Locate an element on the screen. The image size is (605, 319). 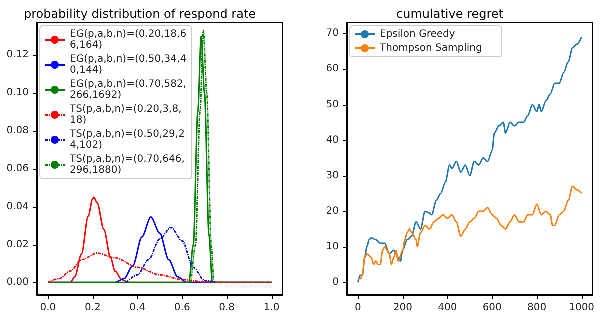
x-tick-label: 600 is located at coordinates (492, 308).